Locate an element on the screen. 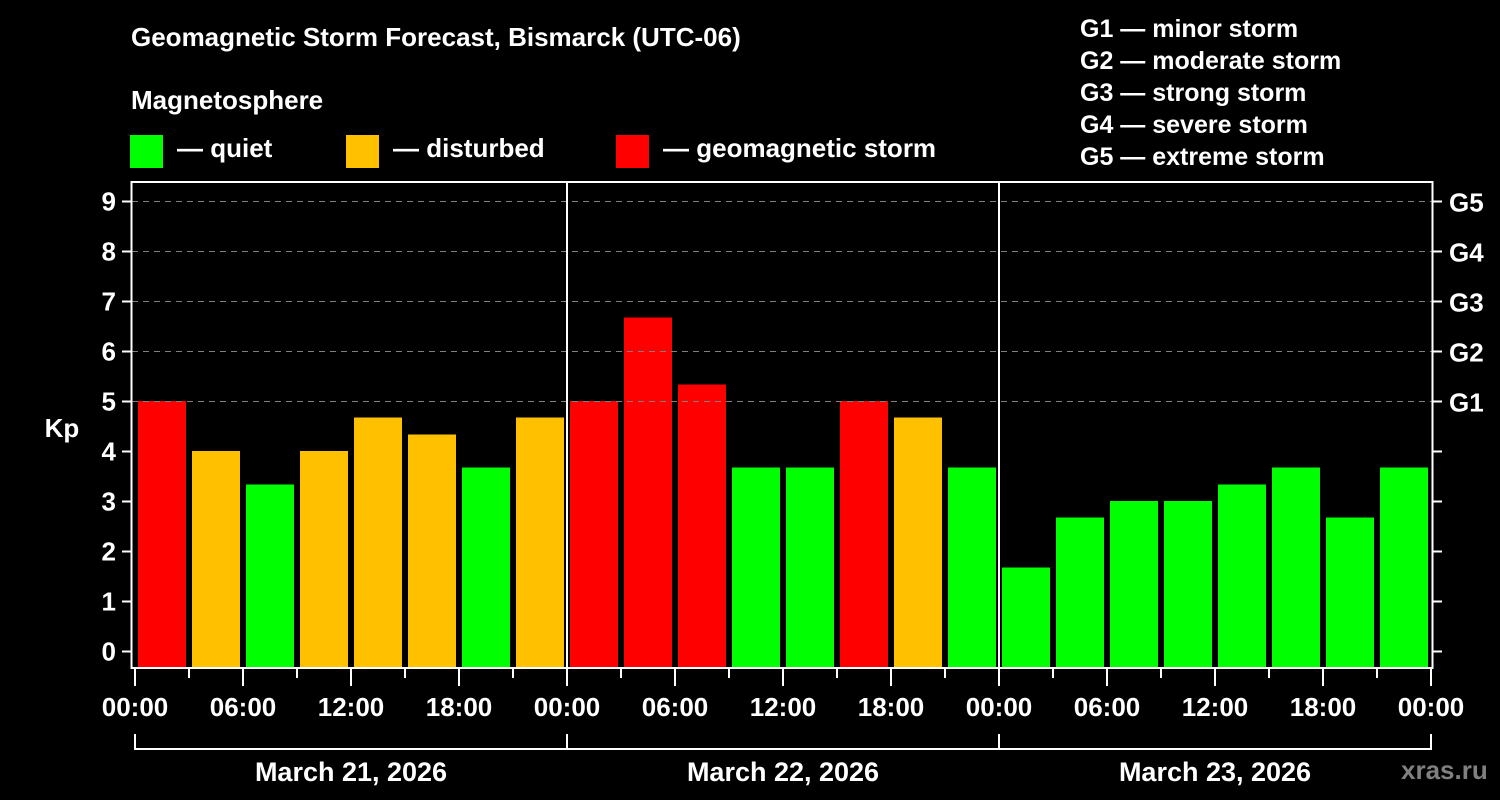 The height and width of the screenshot is (800, 1500). day-label: March 23, 2026 is located at coordinates (1215, 772).